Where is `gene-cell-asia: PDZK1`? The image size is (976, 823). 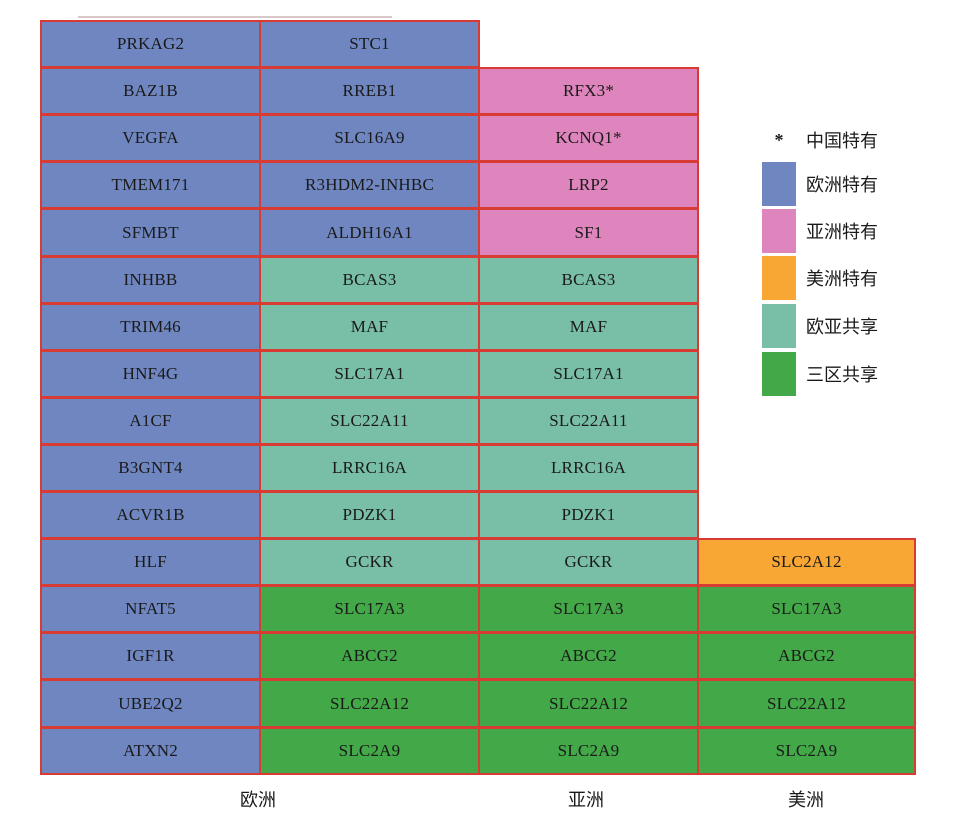 gene-cell-asia: PDZK1 is located at coordinates (588, 515).